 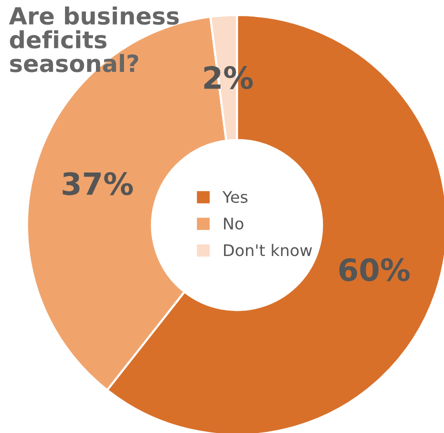 What do you see at coordinates (374, 270) in the screenshot?
I see `data-label: 60%` at bounding box center [374, 270].